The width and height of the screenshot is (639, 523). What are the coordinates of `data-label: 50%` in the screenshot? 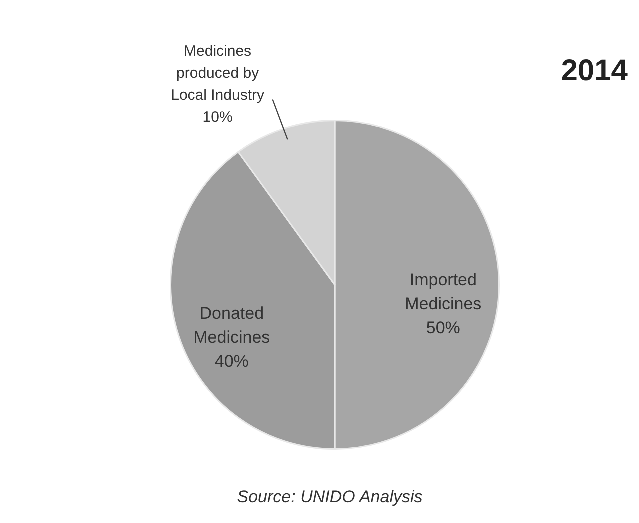 It's located at (443, 328).